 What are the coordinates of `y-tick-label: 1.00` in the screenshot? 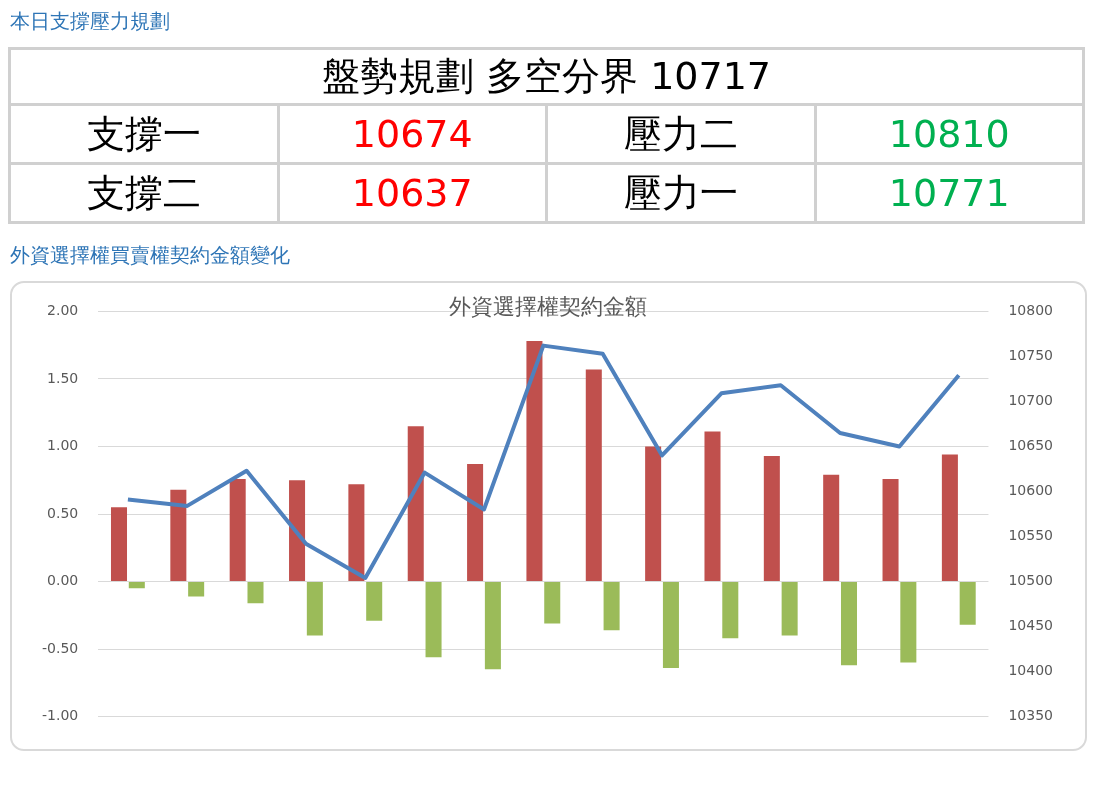 It's located at (63, 445).